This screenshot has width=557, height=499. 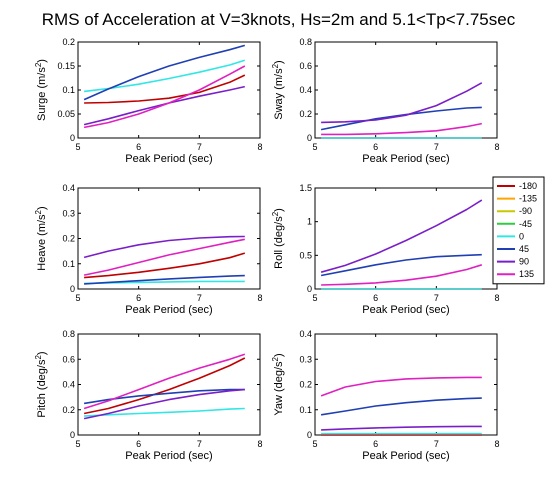 I want to click on y-axis-label-main: Pitch (deg/s, so click(x=42, y=388).